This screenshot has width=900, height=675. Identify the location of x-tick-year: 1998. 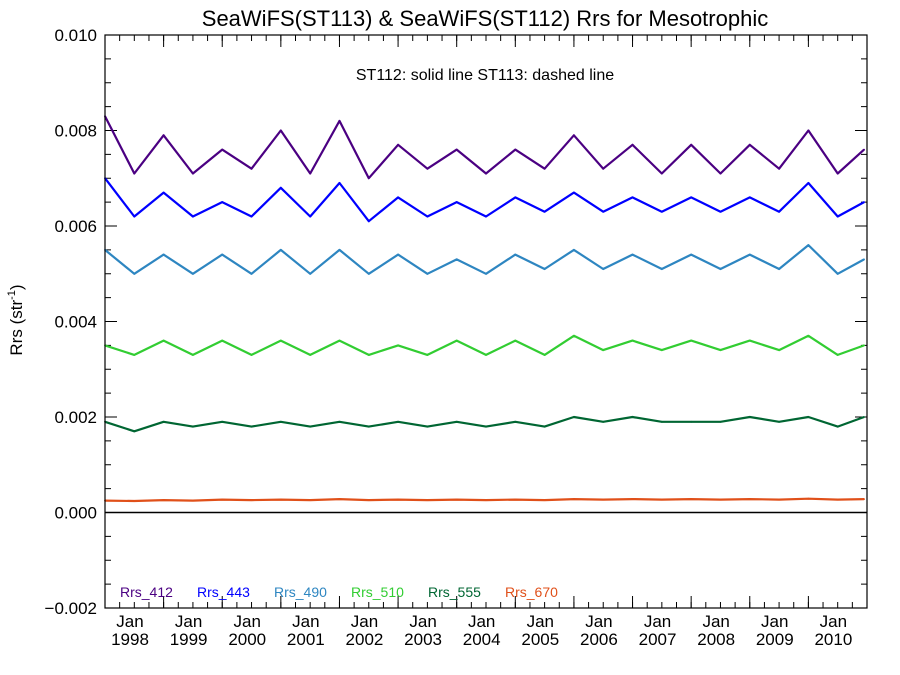
(130, 639).